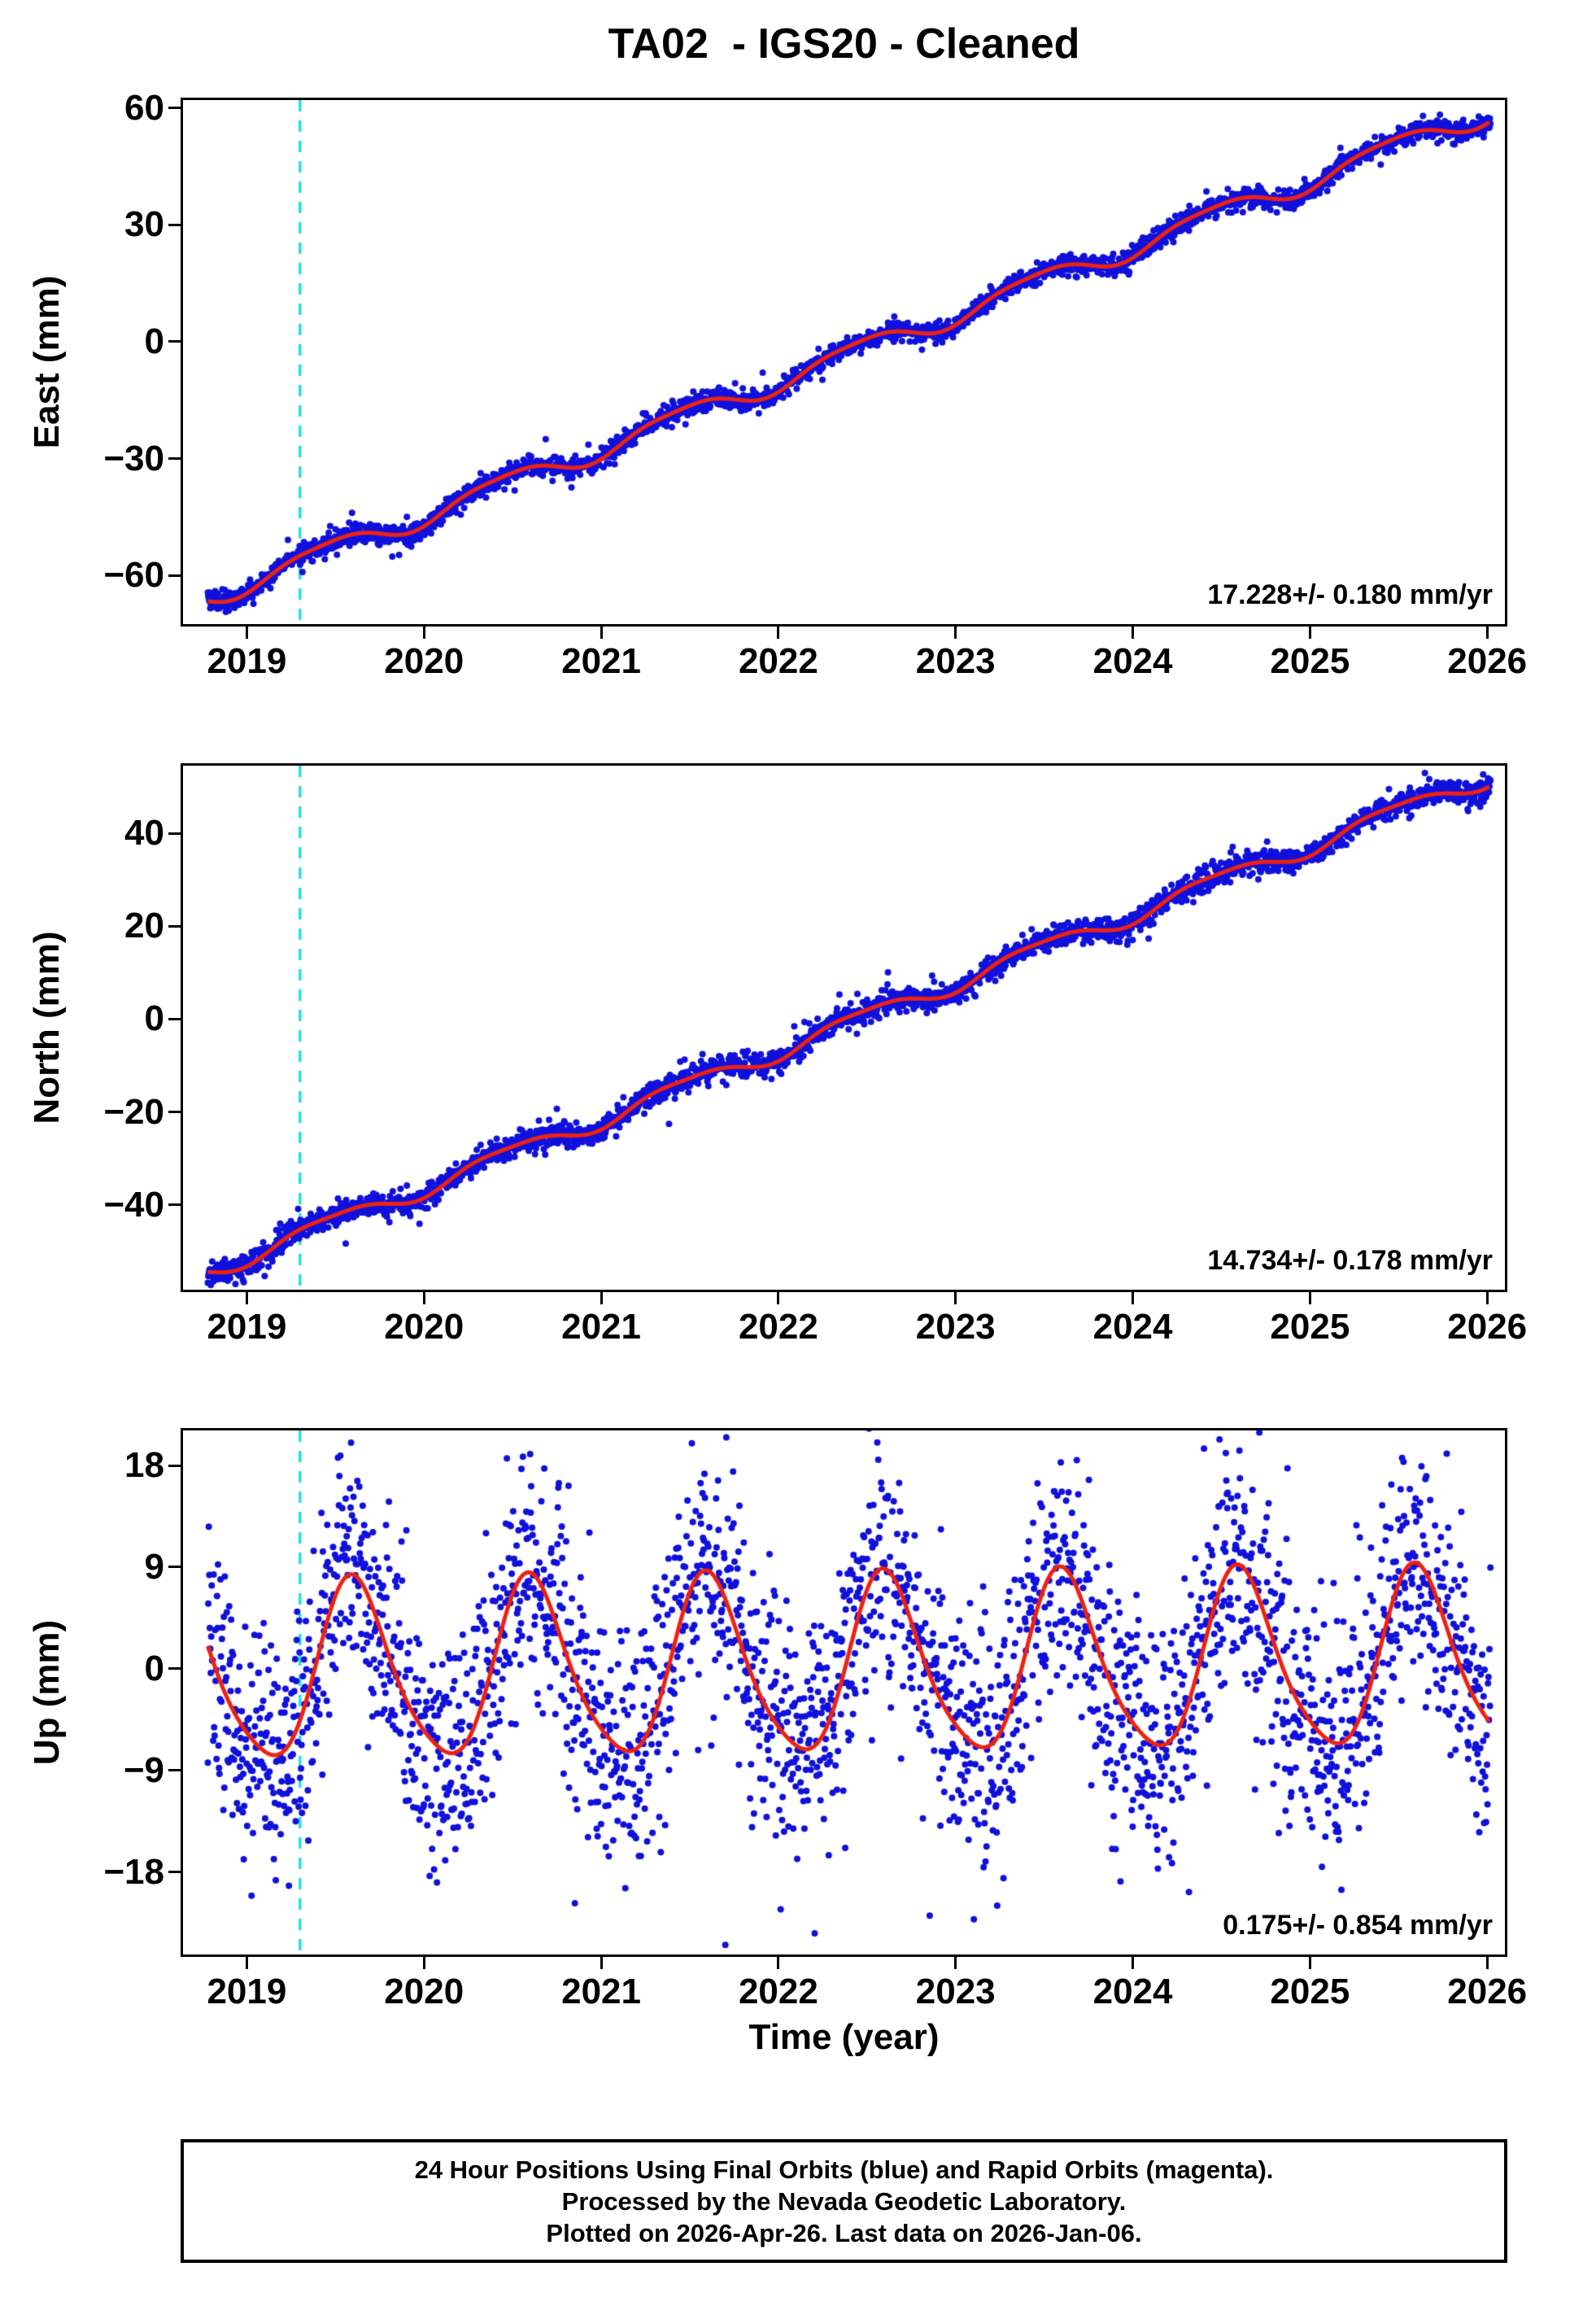 This screenshot has height=2306, width=1596. What do you see at coordinates (143, 1769) in the screenshot?
I see `y-tick-label: −9` at bounding box center [143, 1769].